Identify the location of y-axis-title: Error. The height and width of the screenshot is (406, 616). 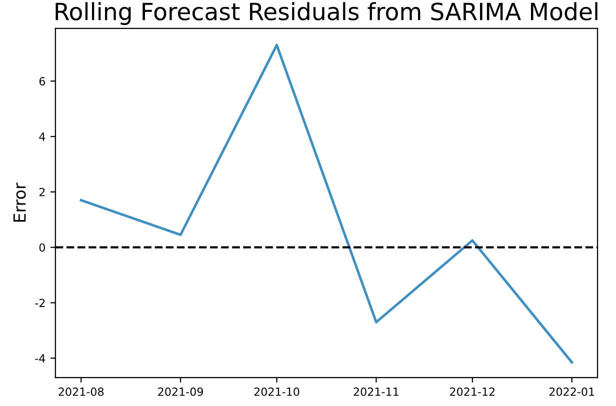
(19, 202).